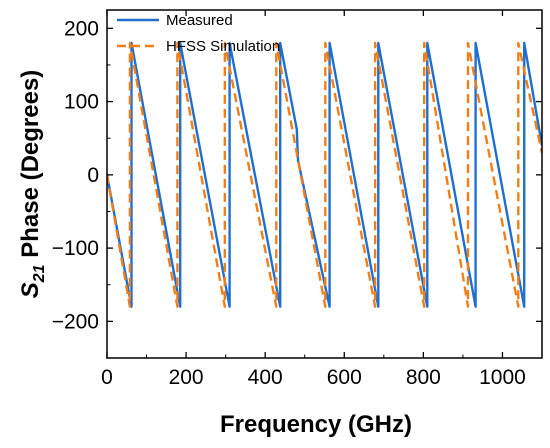 This screenshot has height=448, width=550. What do you see at coordinates (81, 102) in the screenshot?
I see `y-tick-label: 100` at bounding box center [81, 102].